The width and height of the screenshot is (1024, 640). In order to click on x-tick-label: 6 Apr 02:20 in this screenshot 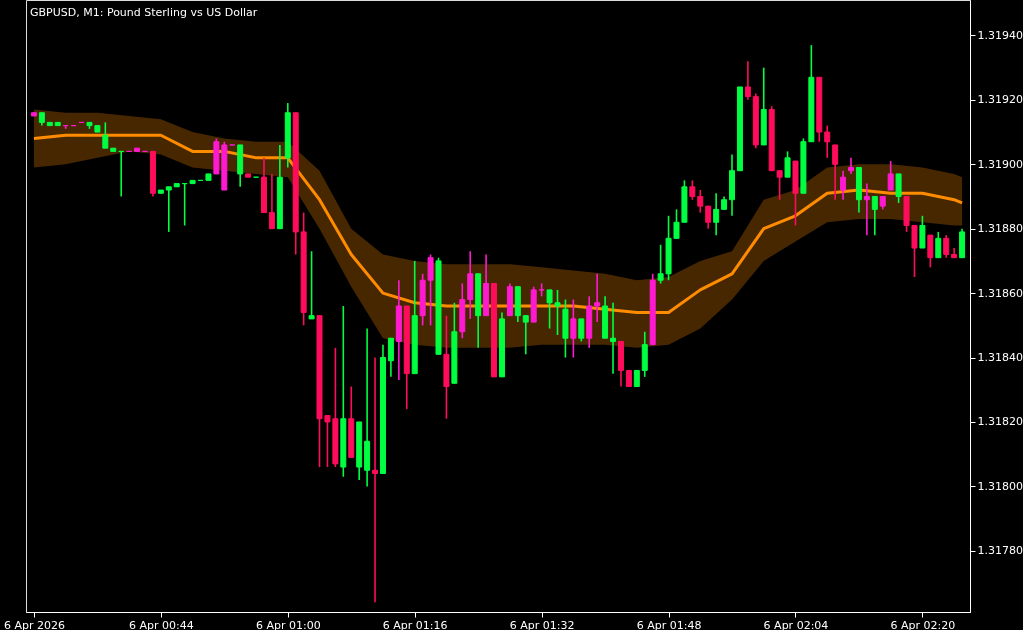, I will do `click(923, 625)`.